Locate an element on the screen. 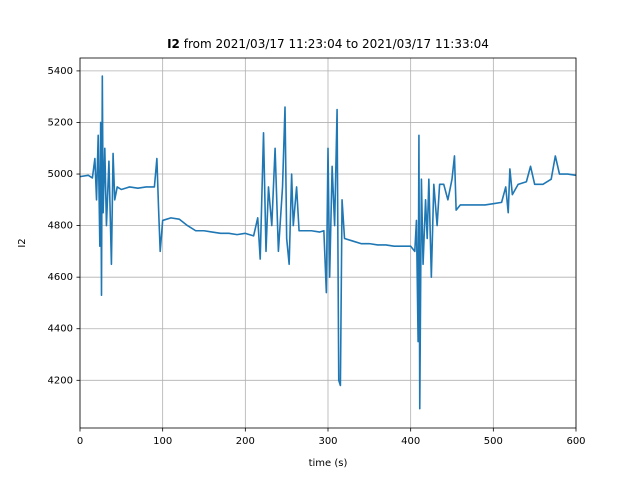 This screenshot has height=480, width=640. title-bold: I2 is located at coordinates (173, 44).